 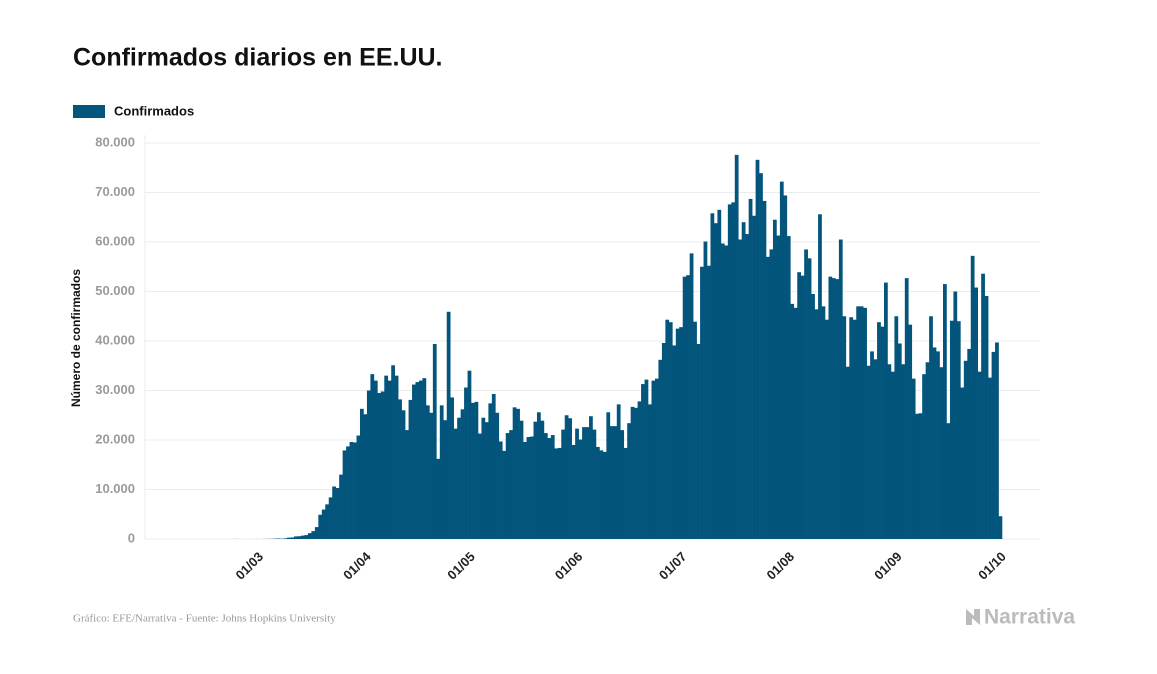 I want to click on x-tick-label: 01/03, so click(x=250, y=566).